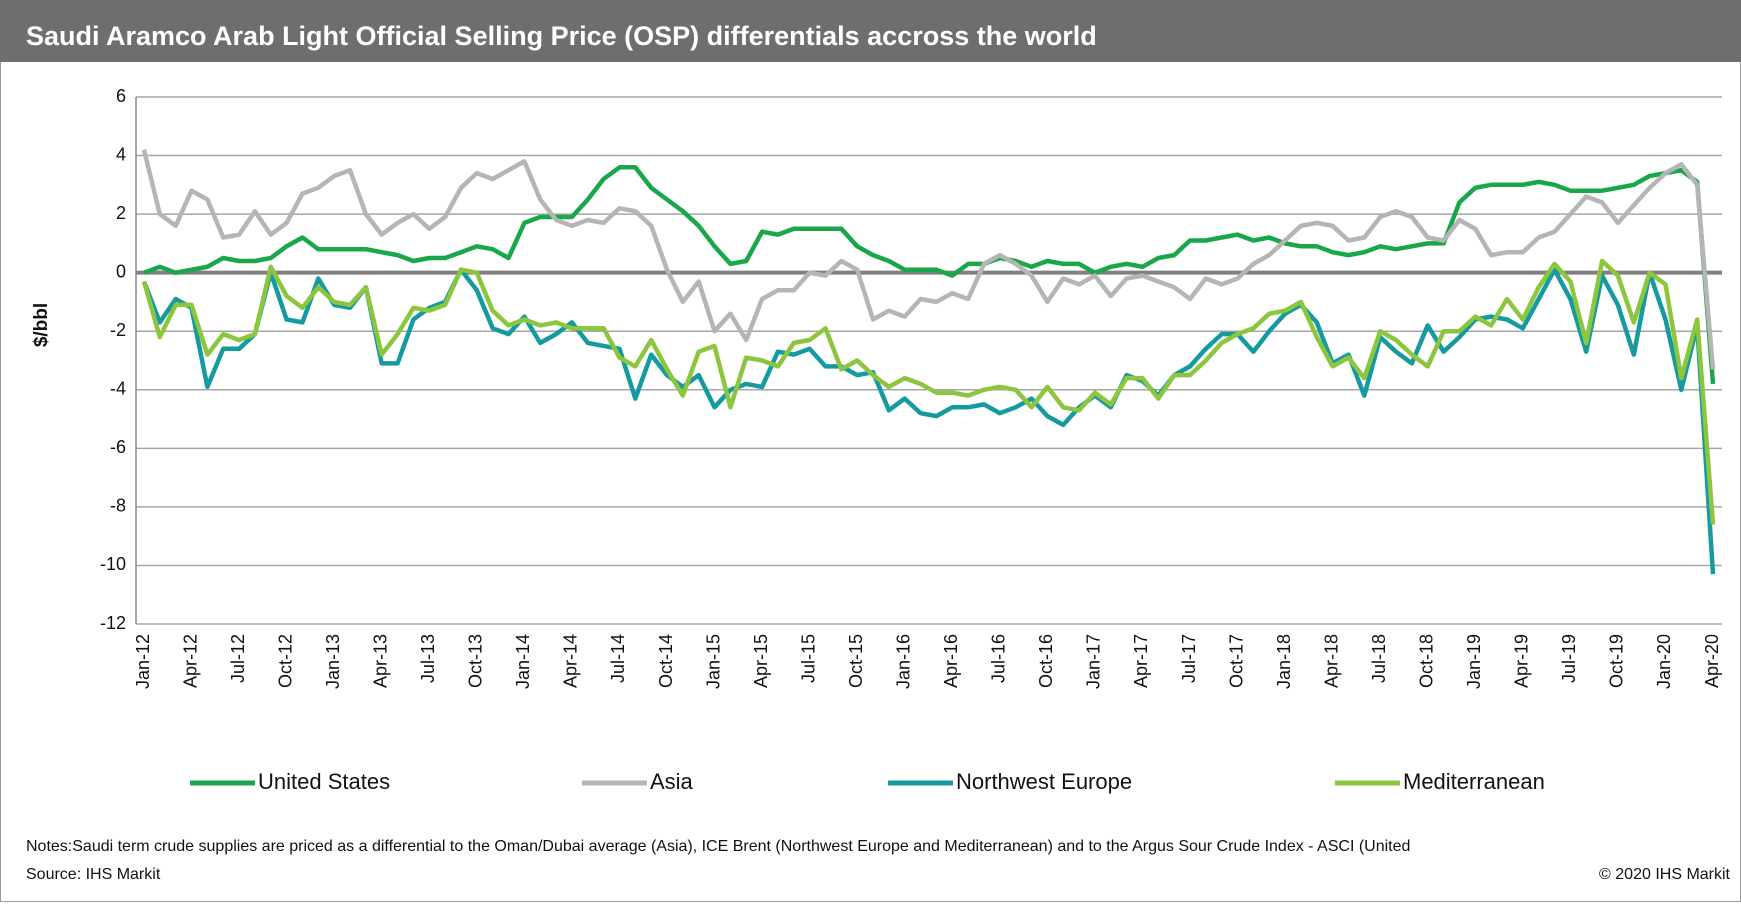 The width and height of the screenshot is (1741, 907). Describe the element at coordinates (1284, 661) in the screenshot. I see `x-tick-label: Jan-18` at that location.